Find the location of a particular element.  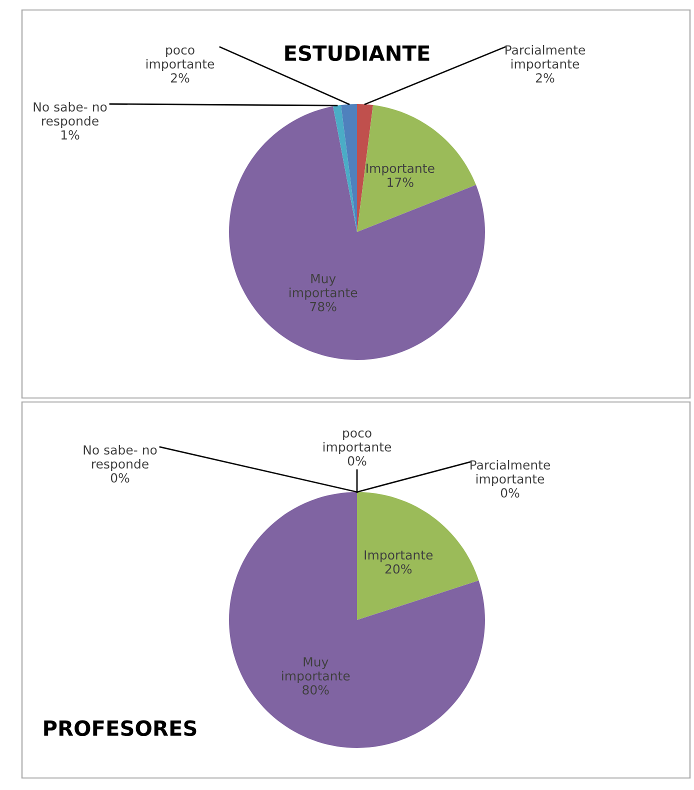

slice-label: poco importante is located at coordinates (180, 59).